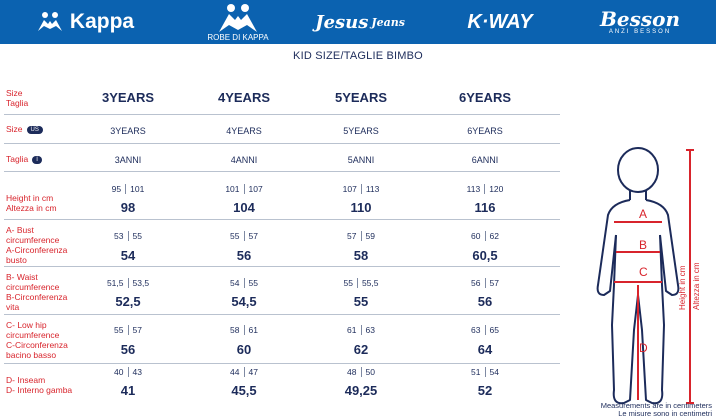  I want to click on us-size-cell: 4YEARS, so click(244, 131).